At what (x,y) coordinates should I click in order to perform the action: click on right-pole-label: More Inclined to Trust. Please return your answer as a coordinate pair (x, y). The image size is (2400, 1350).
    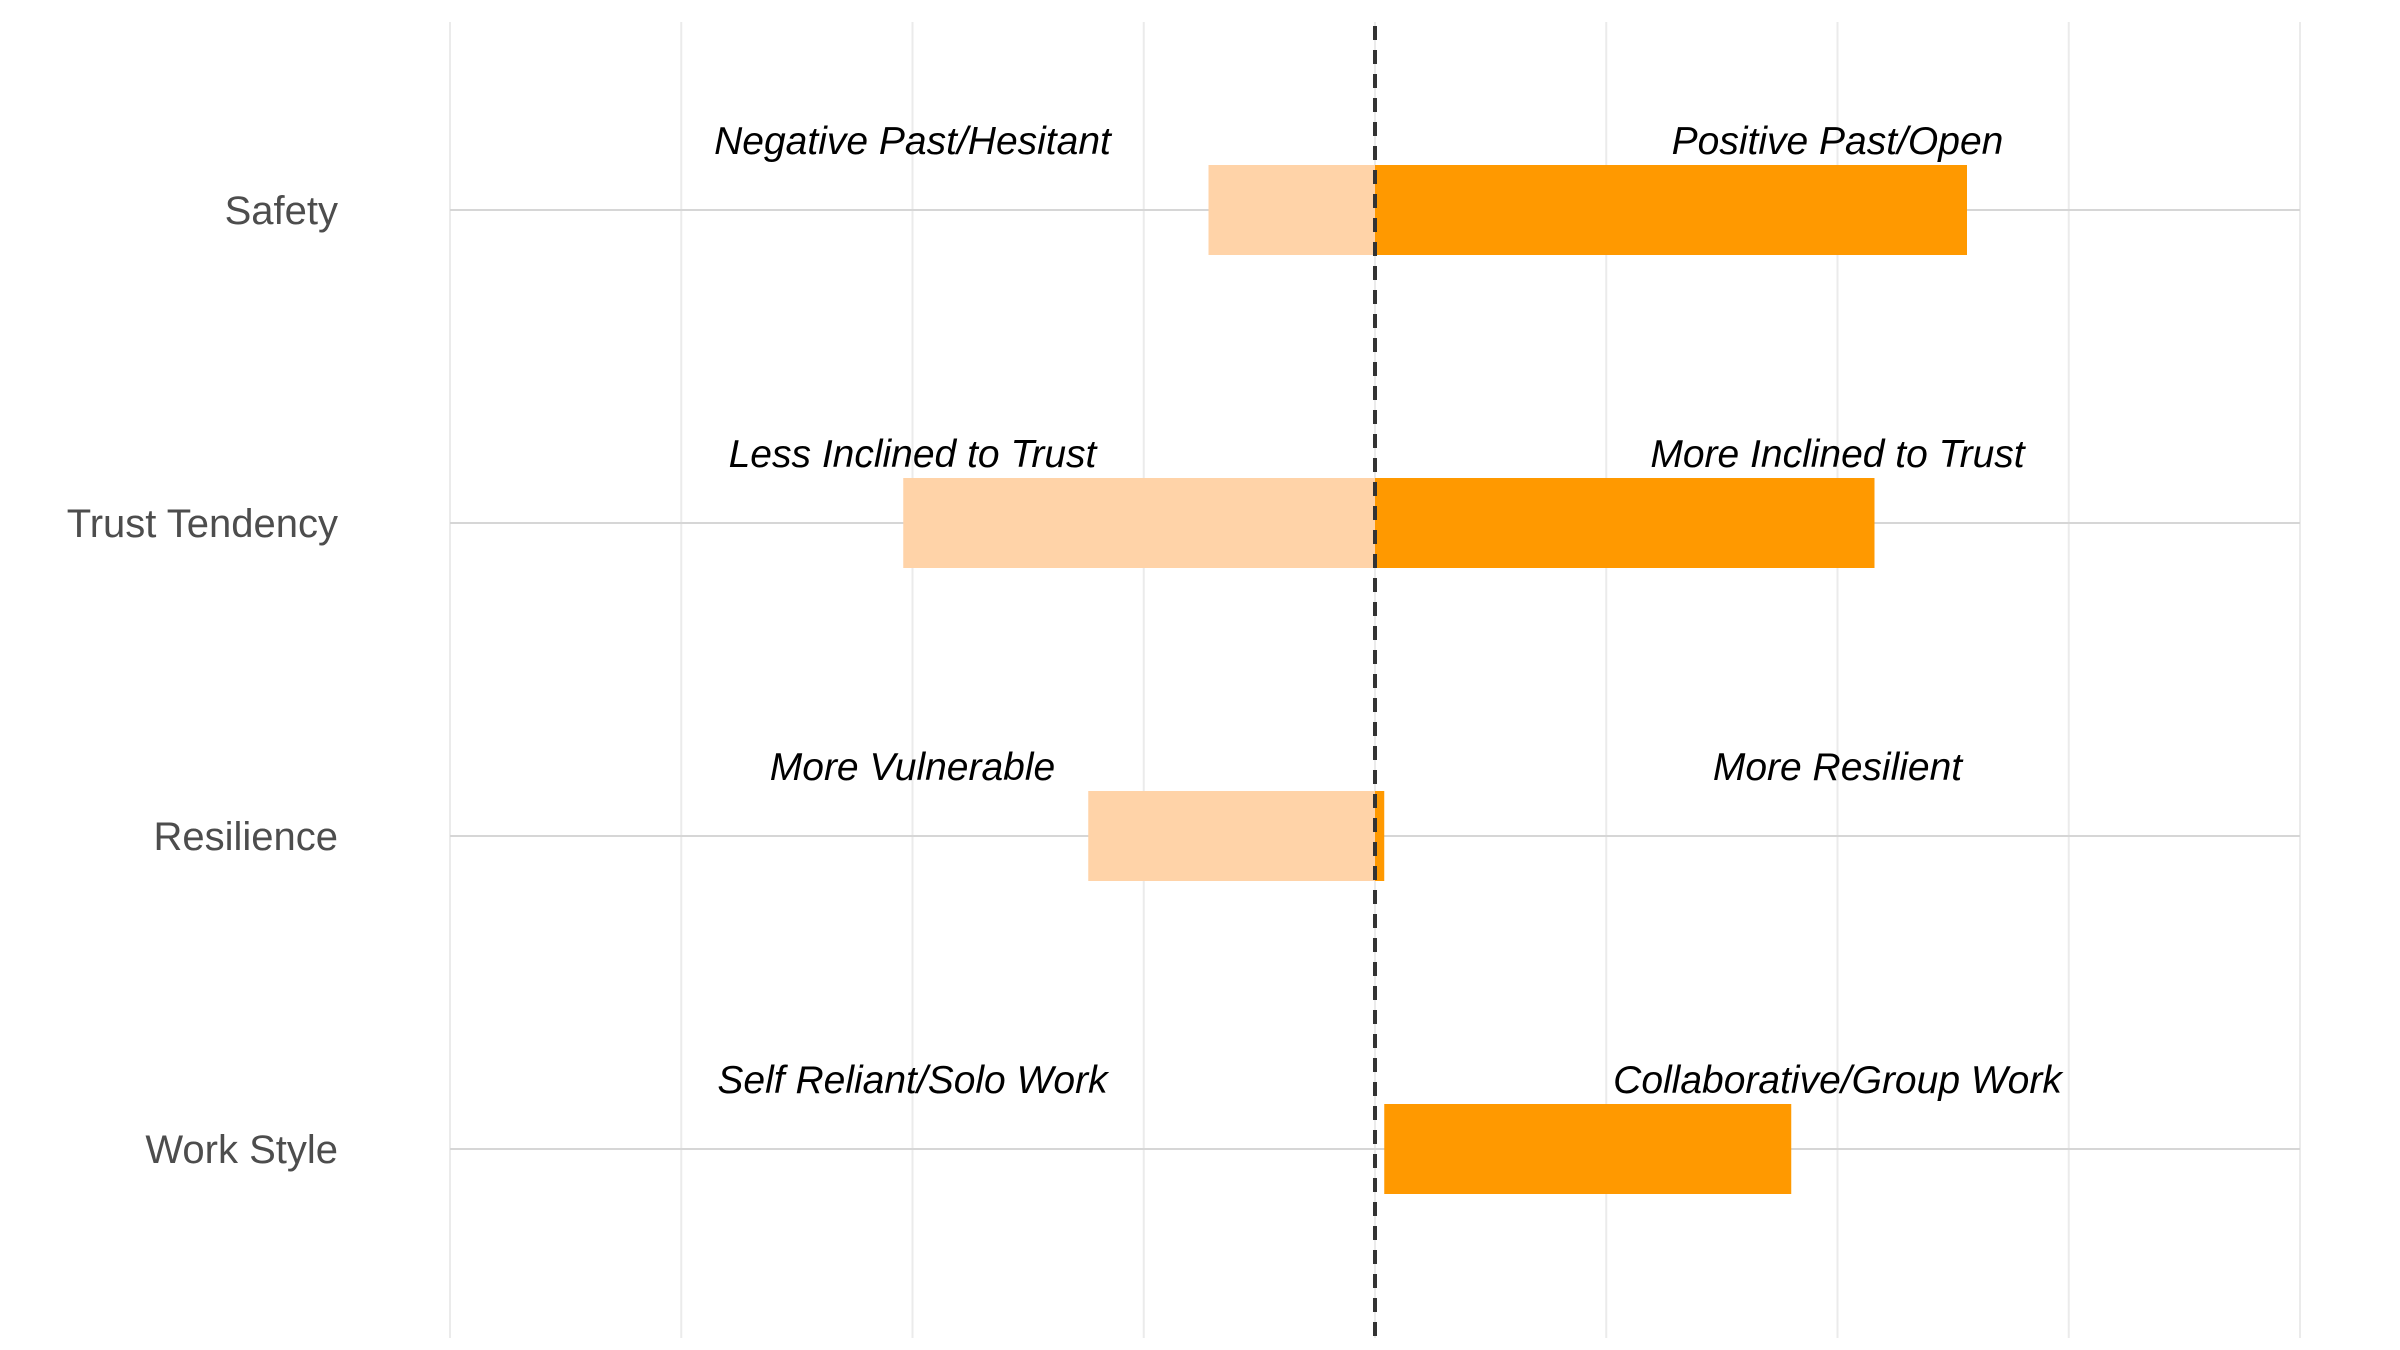
    Looking at the image, I should click on (1838, 454).